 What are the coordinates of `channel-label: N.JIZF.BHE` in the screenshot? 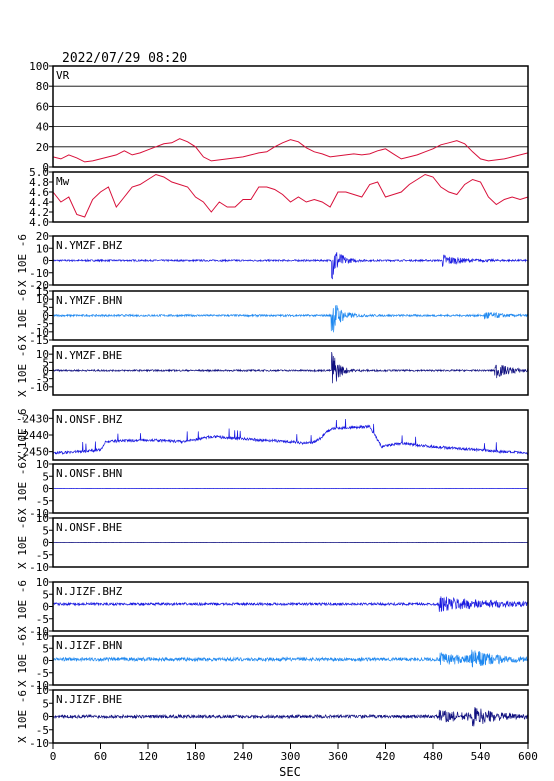 It's located at (89, 699).